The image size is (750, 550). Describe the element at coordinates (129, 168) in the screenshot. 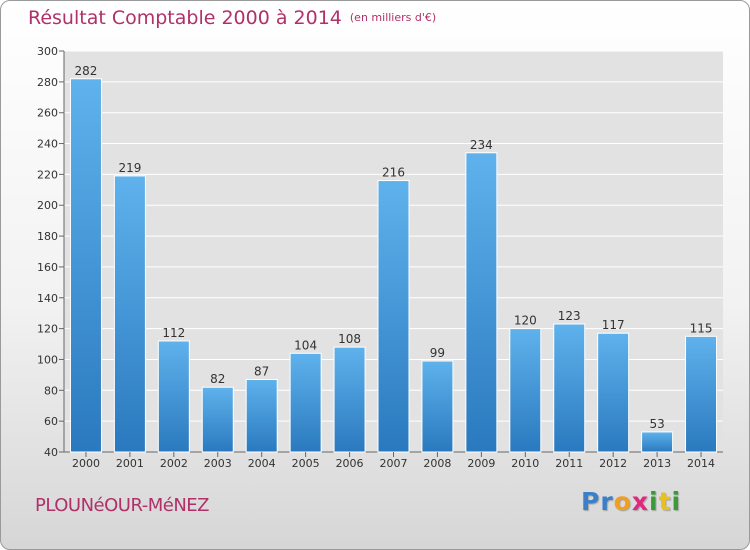

I see `data-label: 219` at that location.